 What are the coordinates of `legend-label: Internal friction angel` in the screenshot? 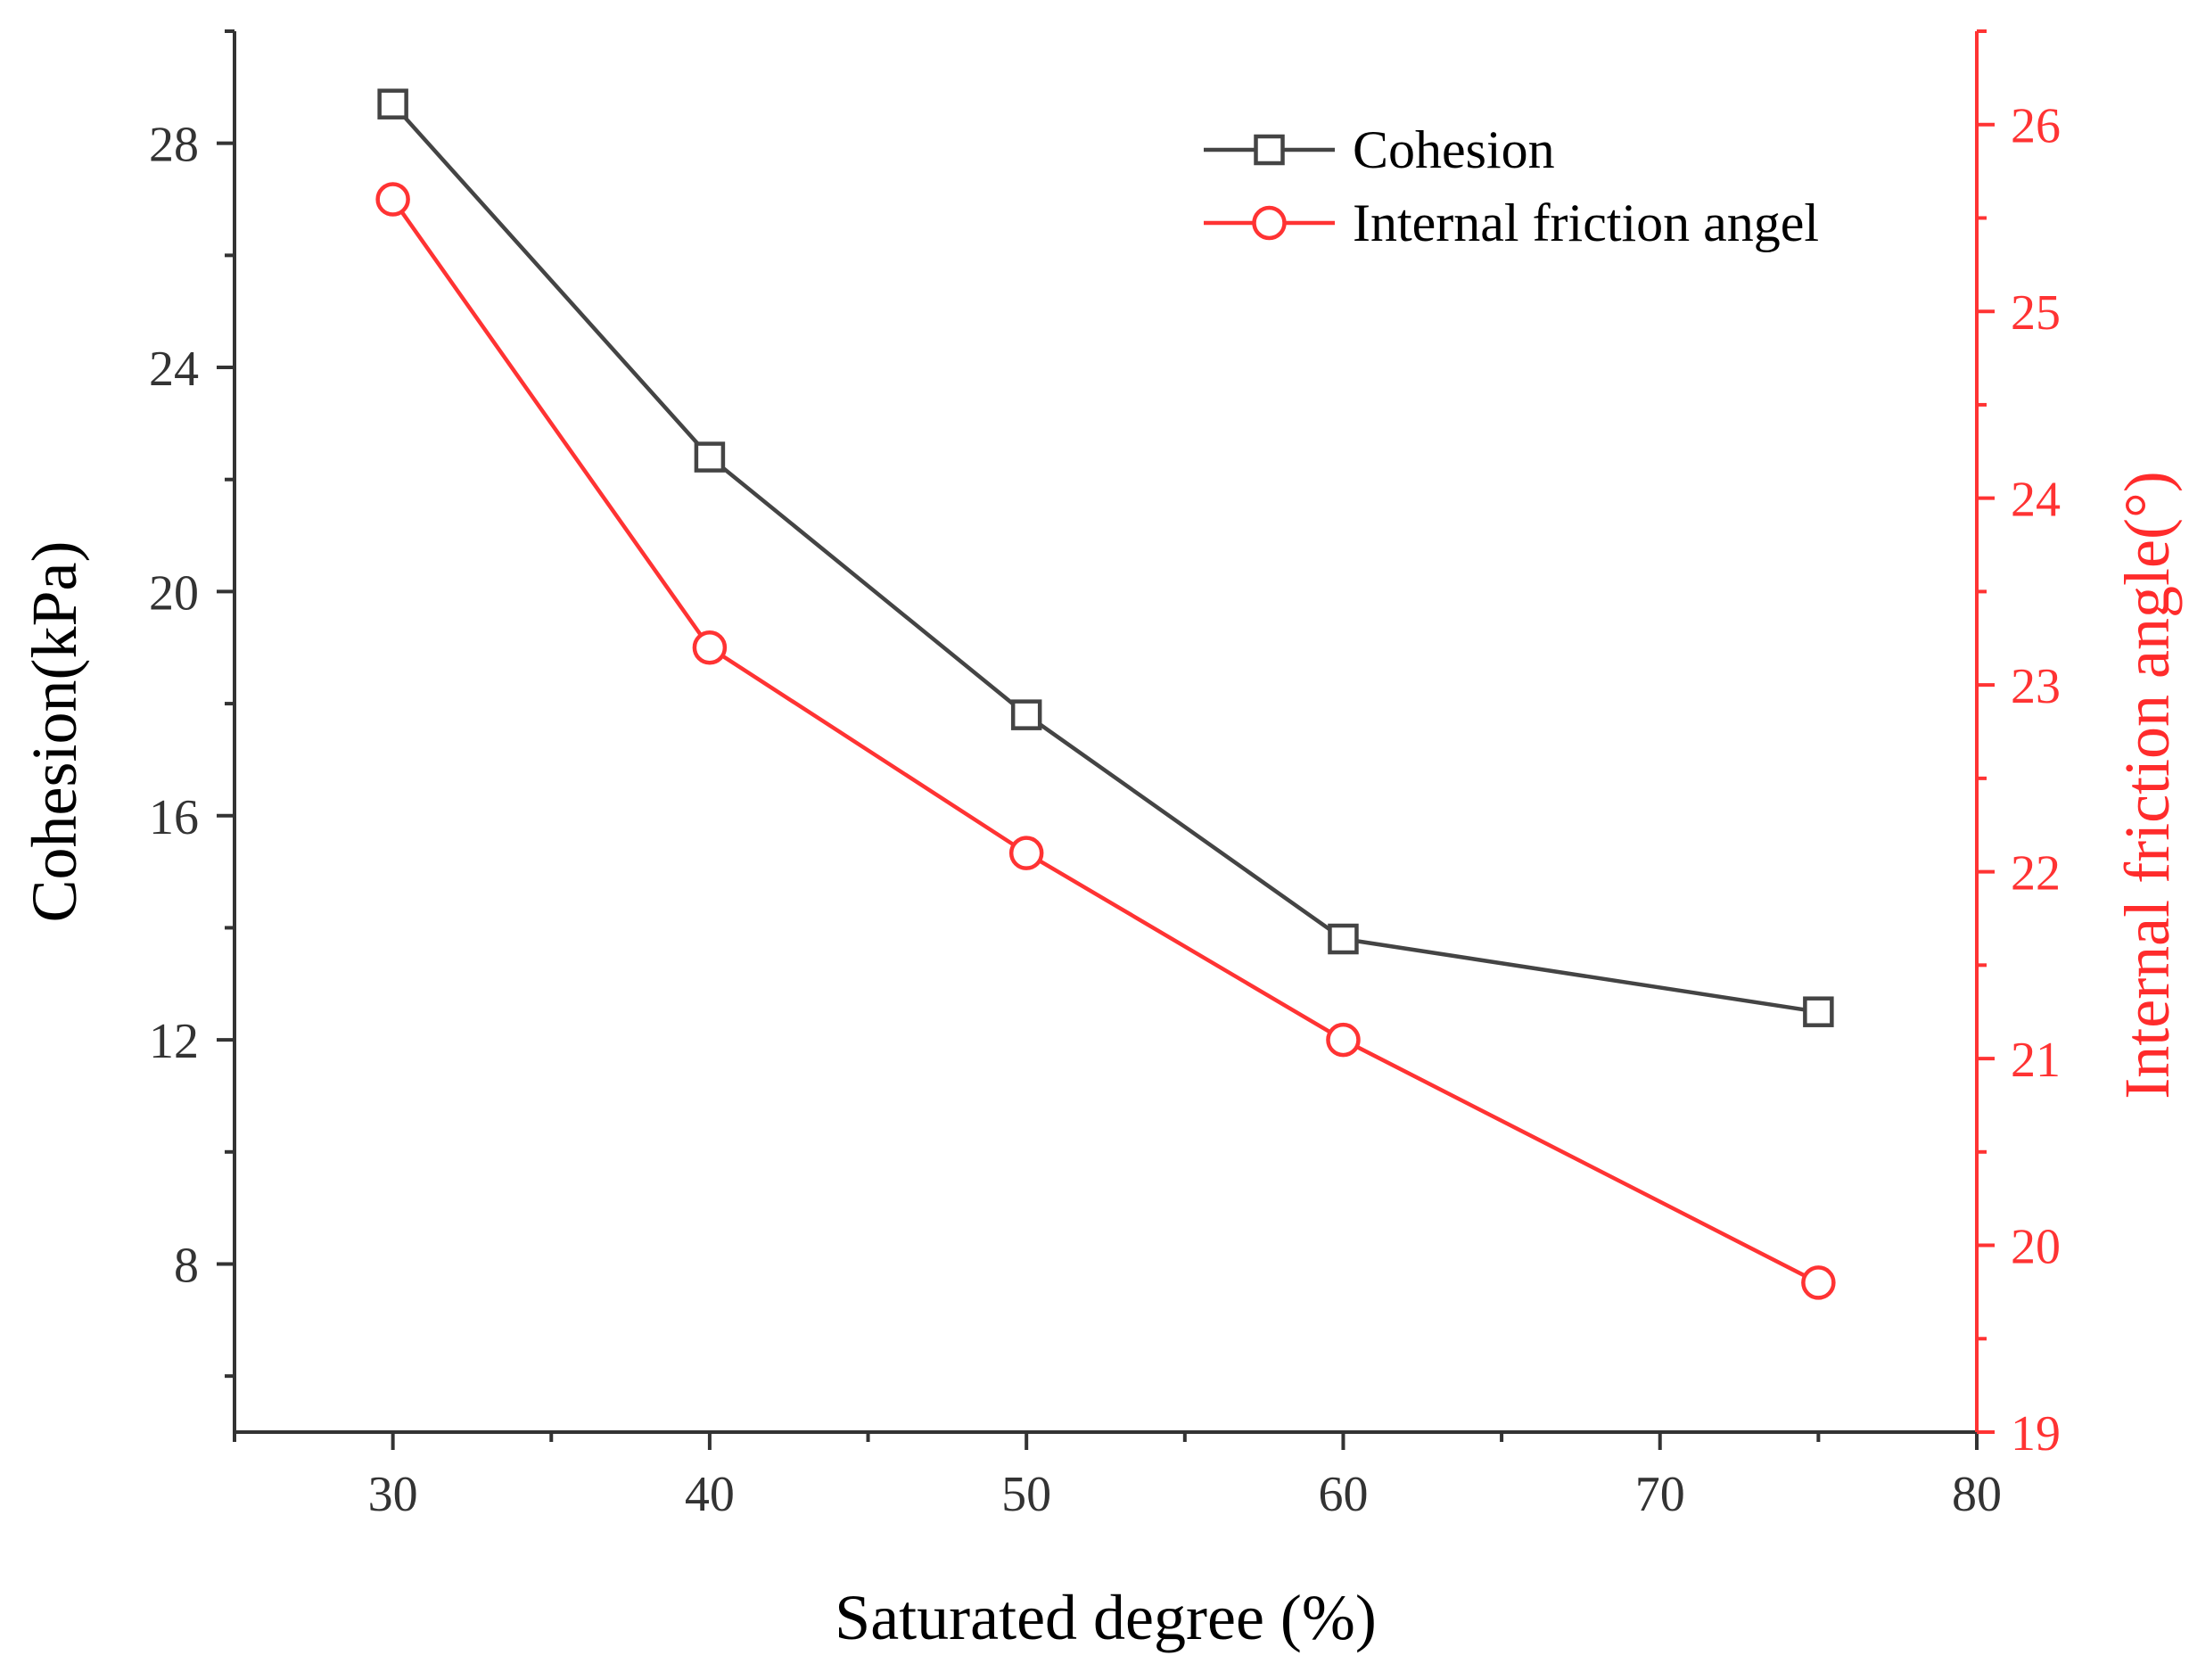 It's located at (1586, 223).